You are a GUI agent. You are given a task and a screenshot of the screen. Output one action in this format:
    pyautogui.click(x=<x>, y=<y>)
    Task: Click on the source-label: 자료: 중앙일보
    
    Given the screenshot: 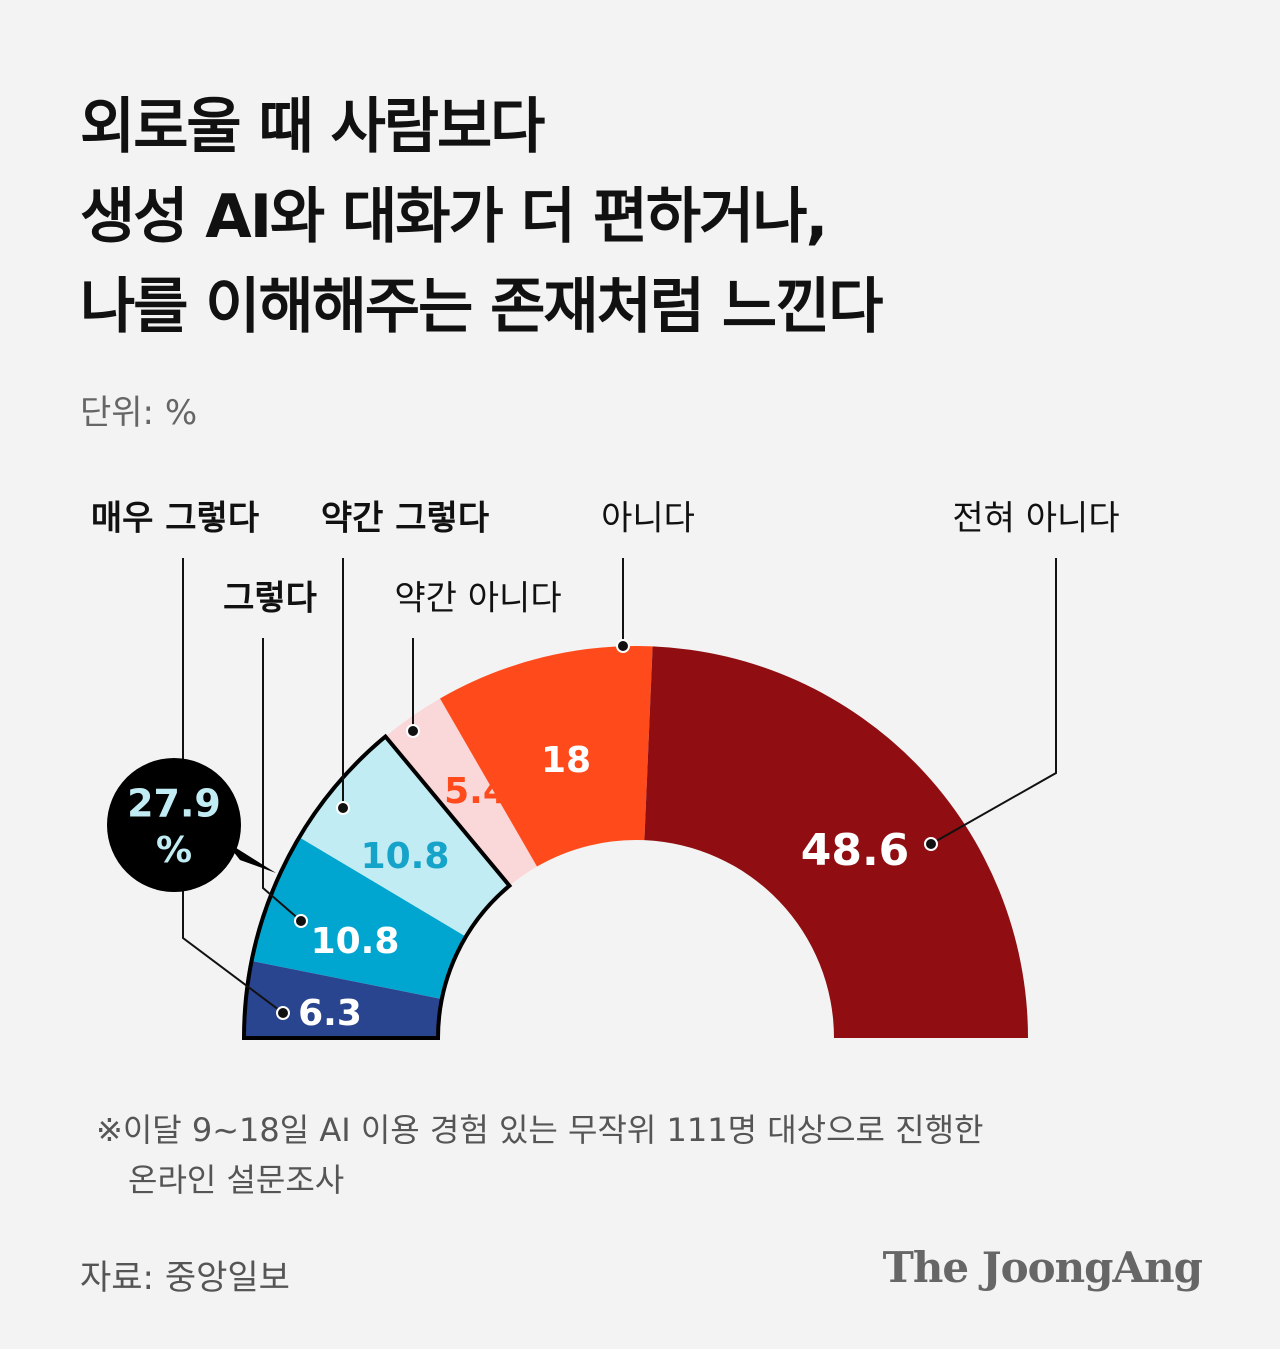 What is the action you would take?
    pyautogui.click(x=185, y=1278)
    